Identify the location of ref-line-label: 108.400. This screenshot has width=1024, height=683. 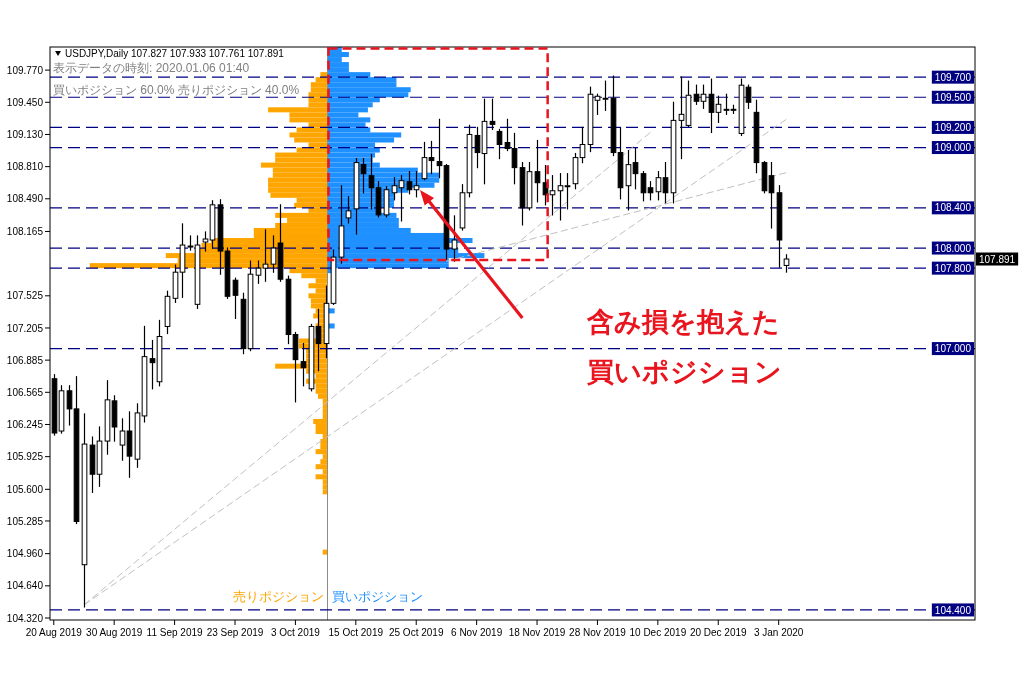
(953, 208).